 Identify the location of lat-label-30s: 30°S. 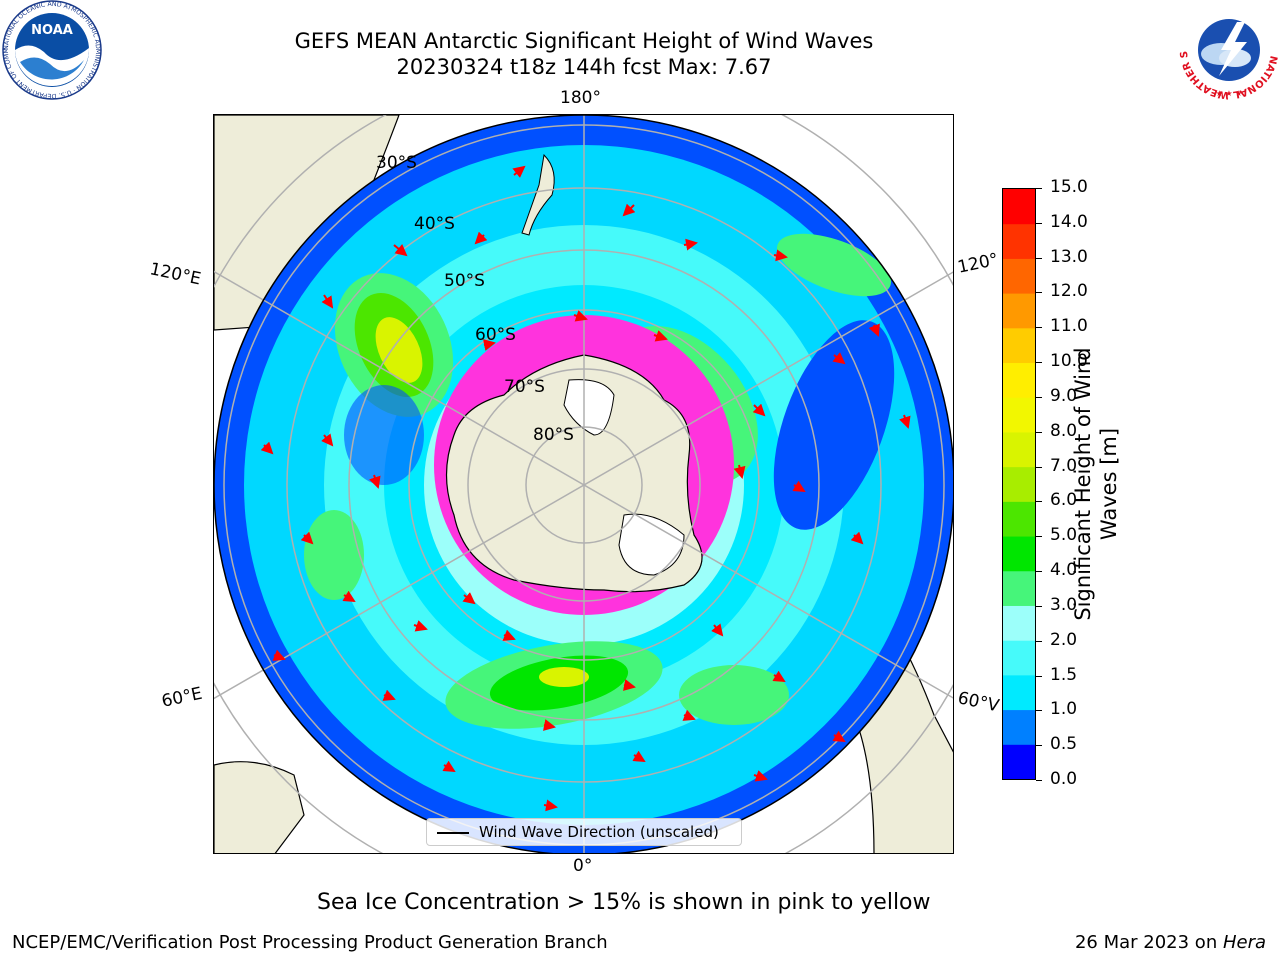
(396, 163).